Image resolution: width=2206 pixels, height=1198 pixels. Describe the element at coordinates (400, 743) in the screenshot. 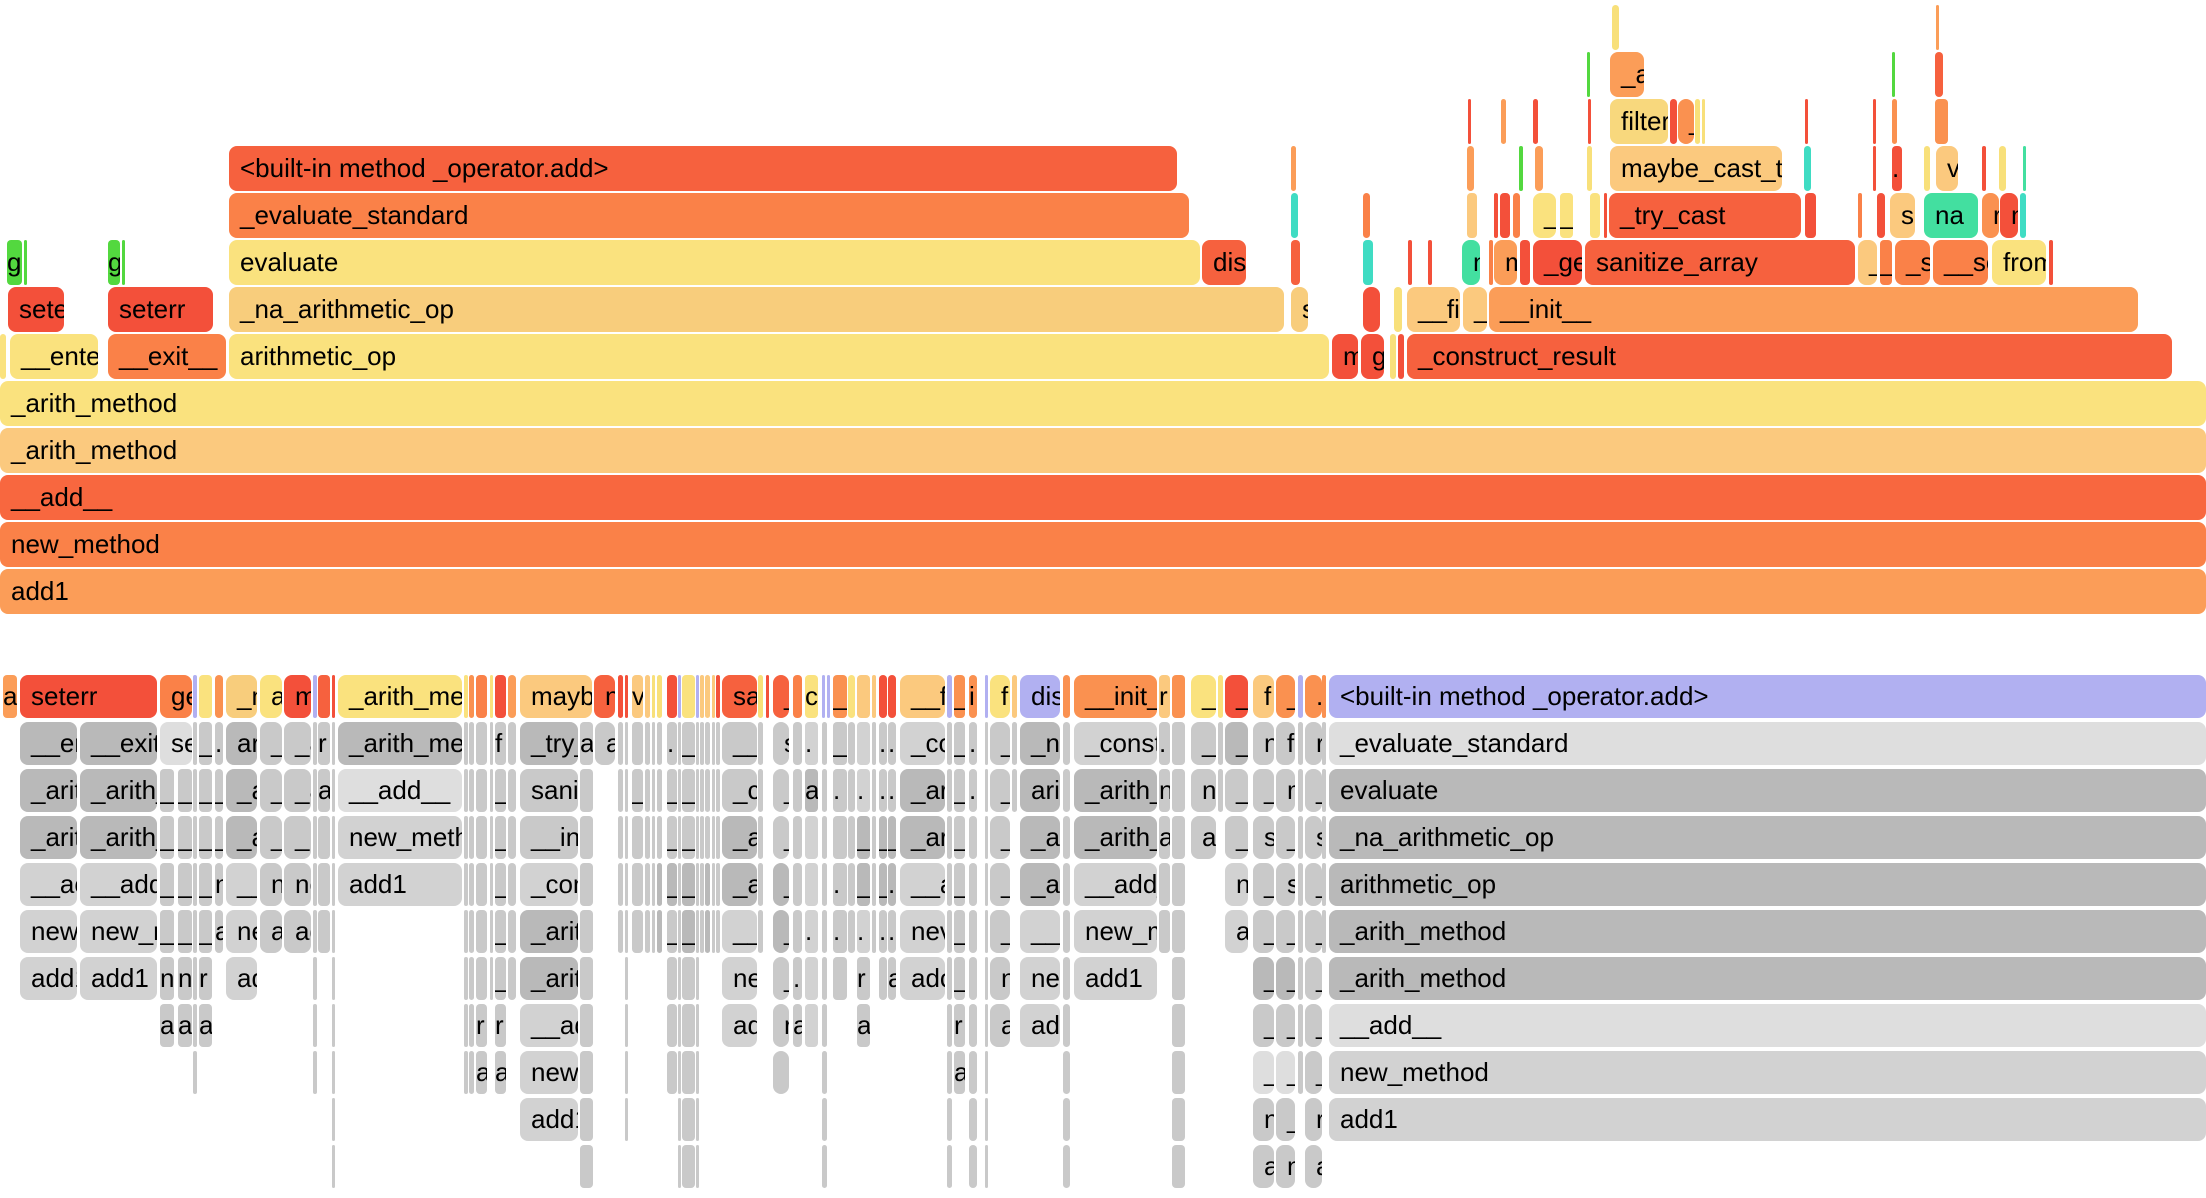

I see `frame-_arith_me: _arith_me` at that location.